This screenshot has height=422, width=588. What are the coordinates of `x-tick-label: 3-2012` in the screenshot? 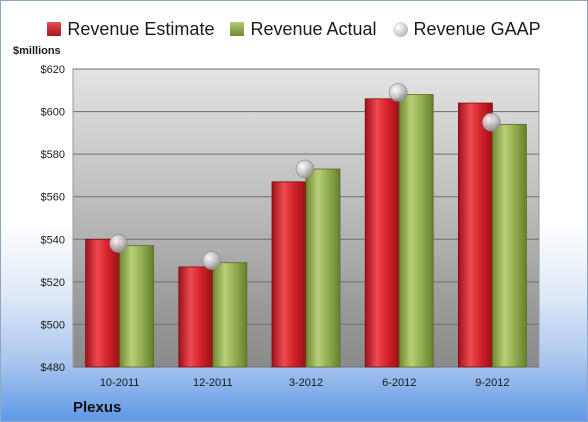 It's located at (306, 383).